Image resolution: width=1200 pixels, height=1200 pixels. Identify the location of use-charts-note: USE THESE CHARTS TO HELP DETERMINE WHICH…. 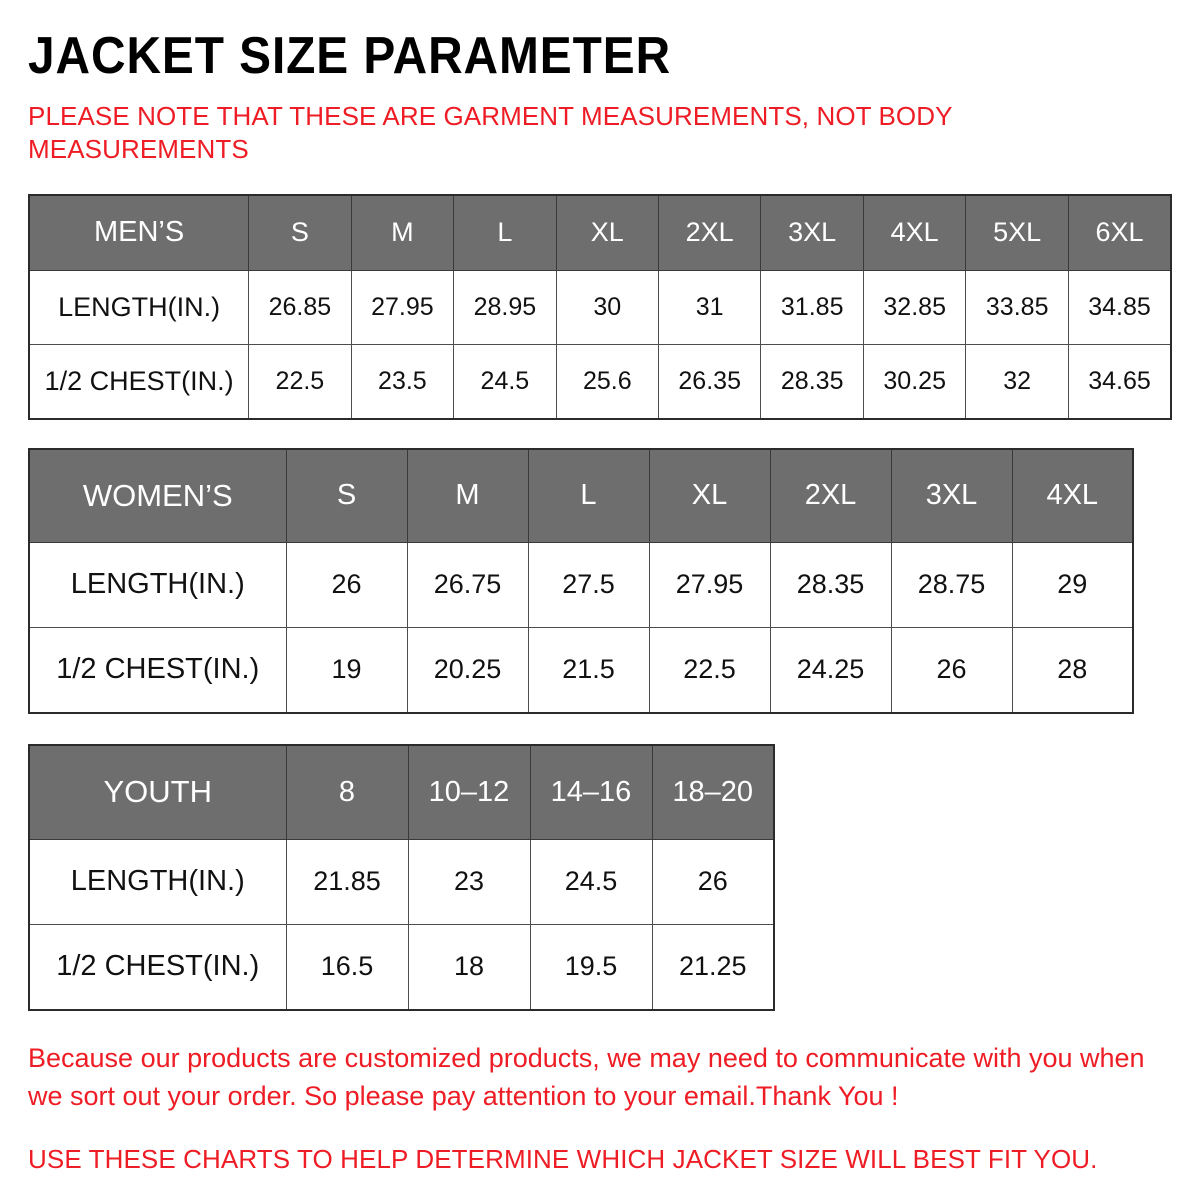
(563, 1159).